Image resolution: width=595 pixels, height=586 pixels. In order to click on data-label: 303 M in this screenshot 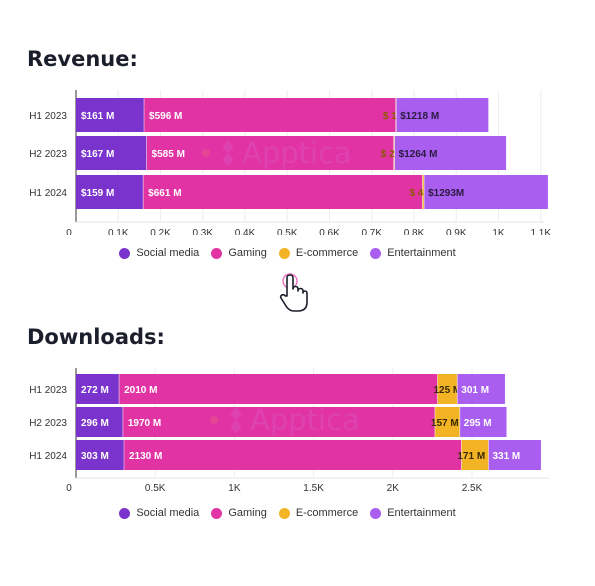, I will do `click(95, 456)`.